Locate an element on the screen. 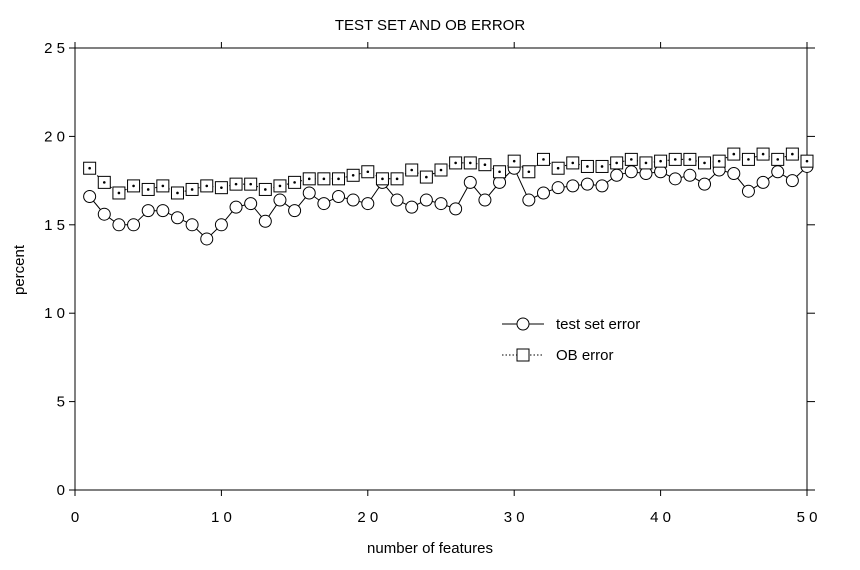 The width and height of the screenshot is (860, 570). x-tick-label: 3 0 is located at coordinates (514, 517).